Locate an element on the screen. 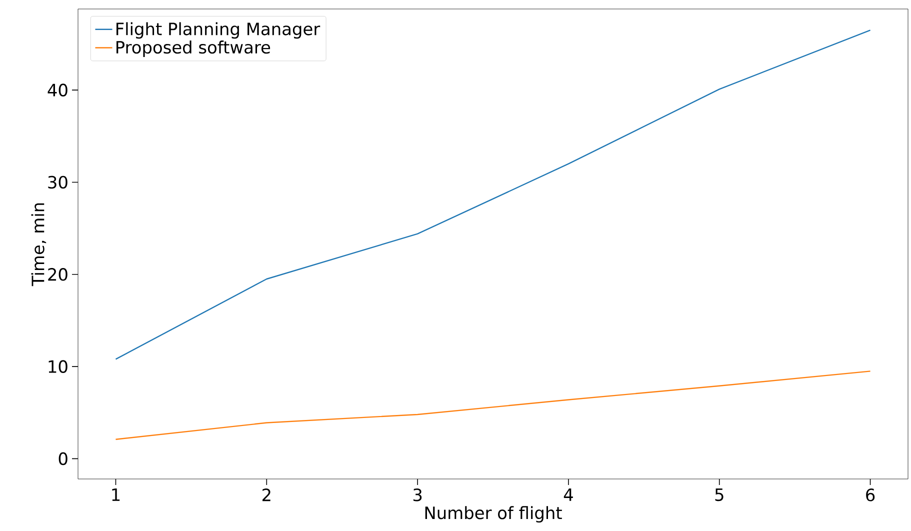  x-tick-label: 2 is located at coordinates (266, 495).